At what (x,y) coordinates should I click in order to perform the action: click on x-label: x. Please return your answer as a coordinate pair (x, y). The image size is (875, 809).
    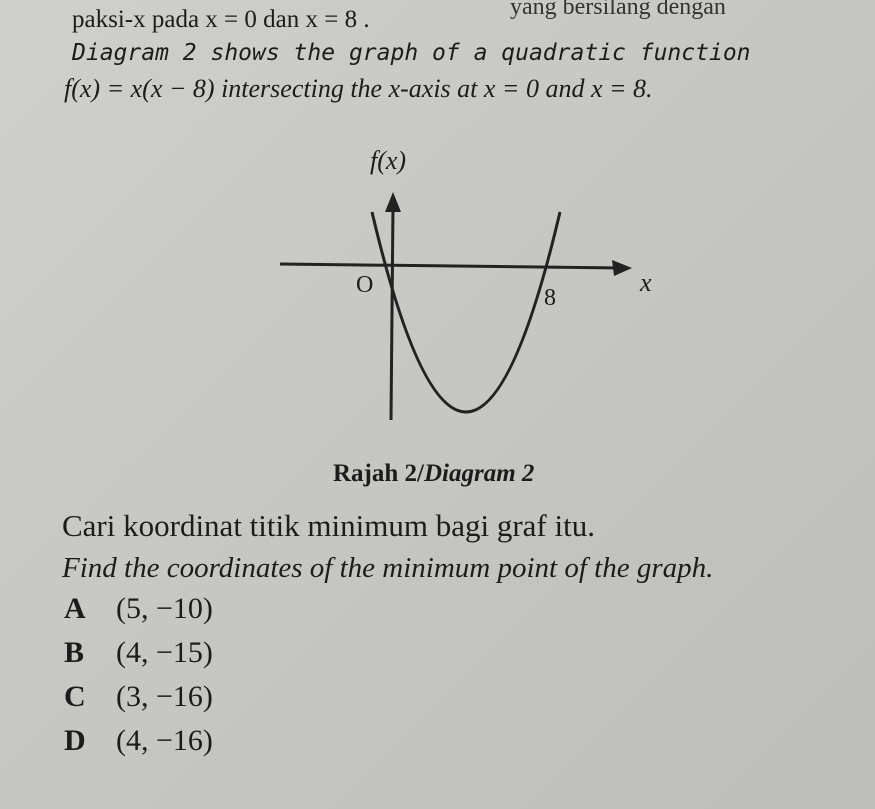
    Looking at the image, I should click on (646, 282).